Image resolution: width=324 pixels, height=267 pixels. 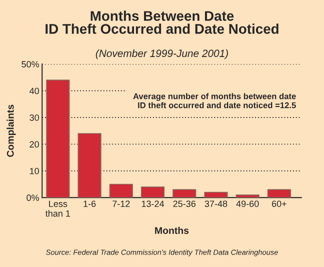 What do you see at coordinates (34, 171) in the screenshot?
I see `y-tick-label: 10` at bounding box center [34, 171].